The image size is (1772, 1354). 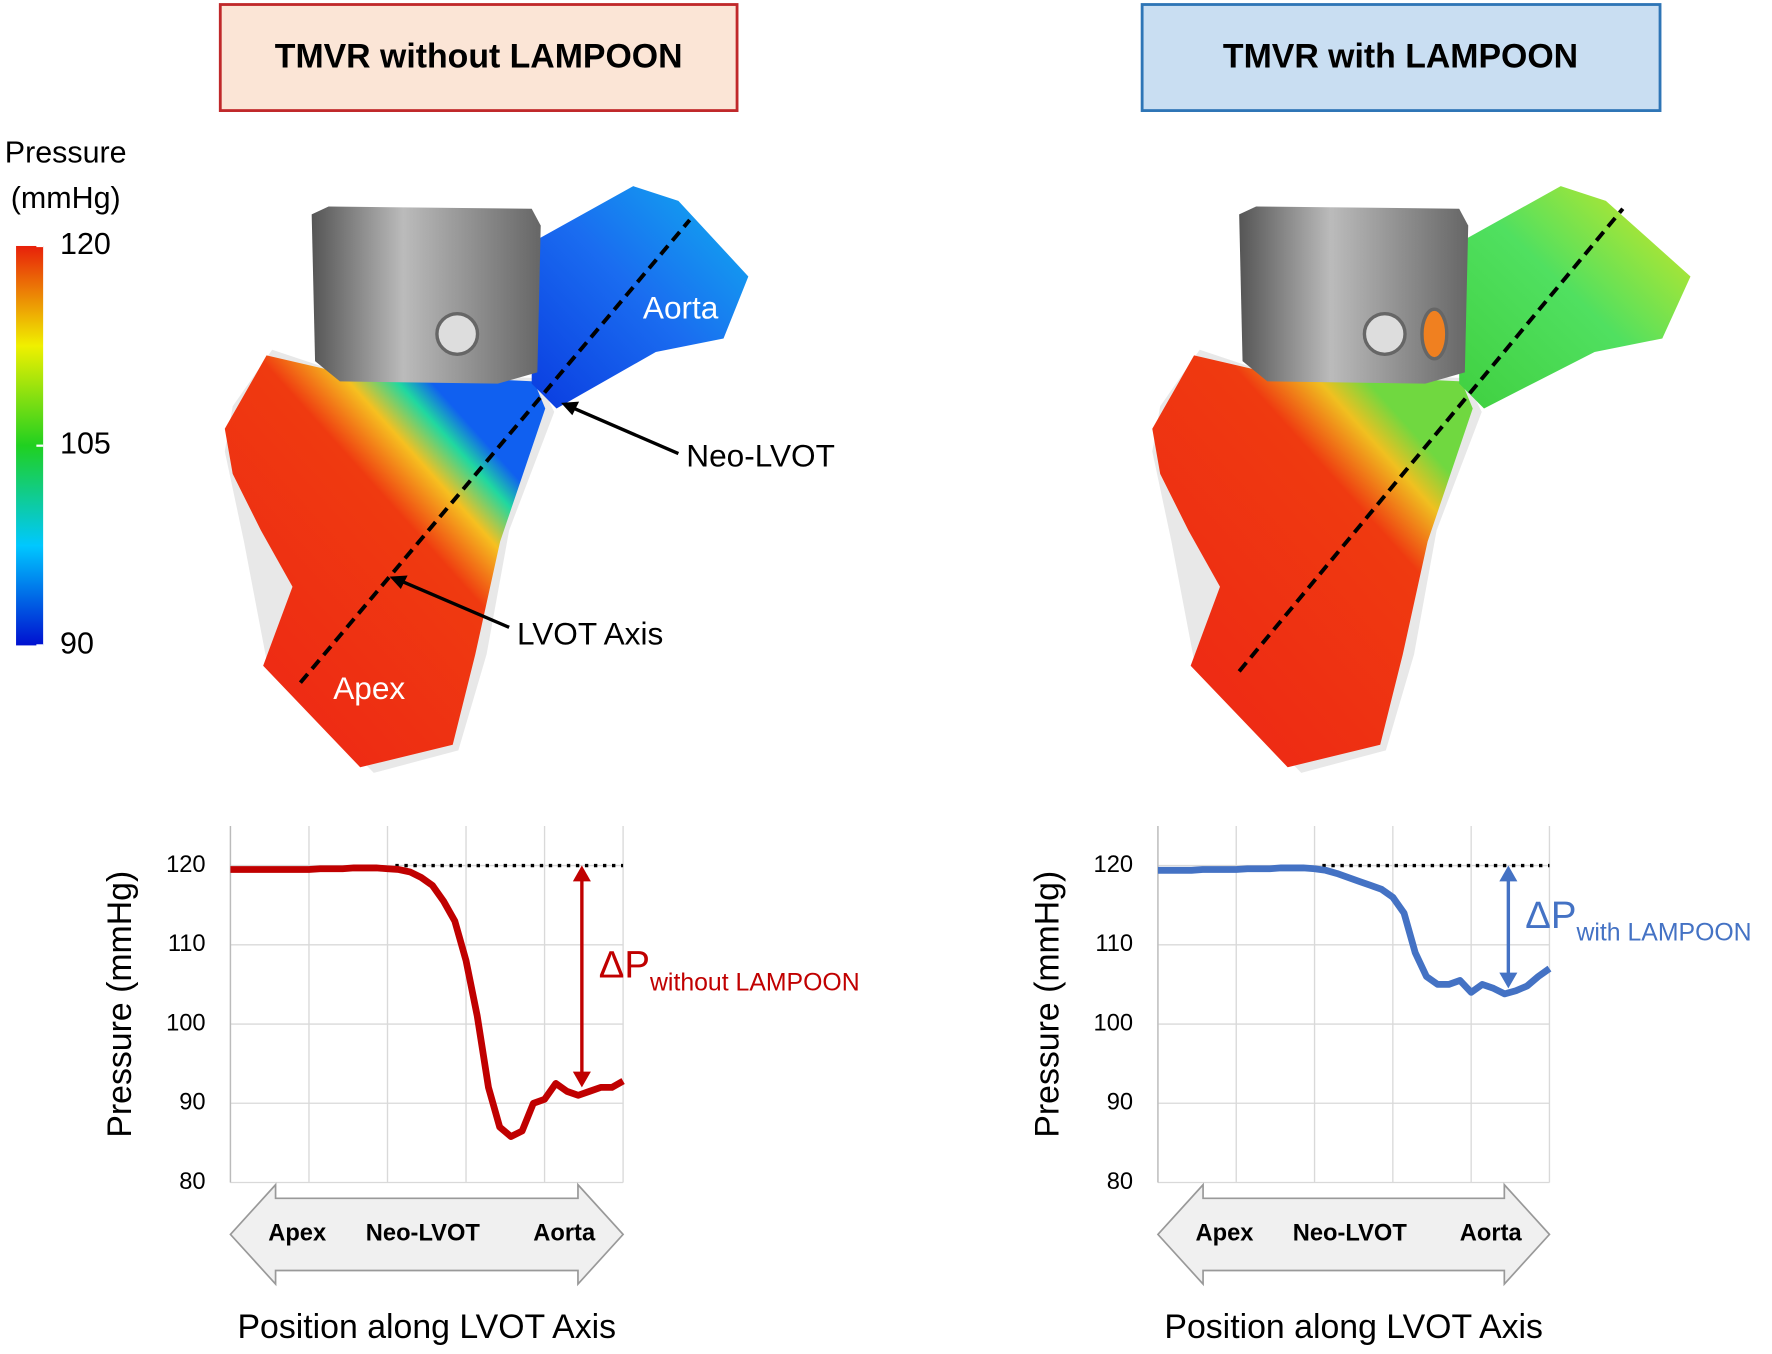 What do you see at coordinates (681, 308) in the screenshot?
I see `annotation: Aorta` at bounding box center [681, 308].